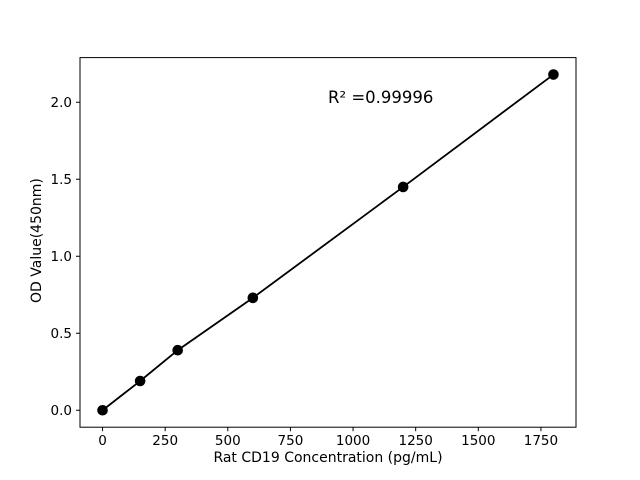 The height and width of the screenshot is (480, 640). I want to click on y-tick-label: 0.5, so click(61, 334).